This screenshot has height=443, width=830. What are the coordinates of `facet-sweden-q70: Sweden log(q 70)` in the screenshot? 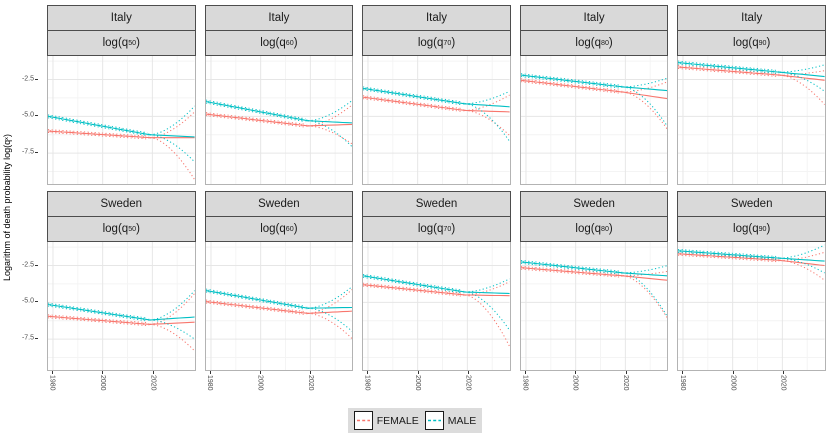 It's located at (436, 281).